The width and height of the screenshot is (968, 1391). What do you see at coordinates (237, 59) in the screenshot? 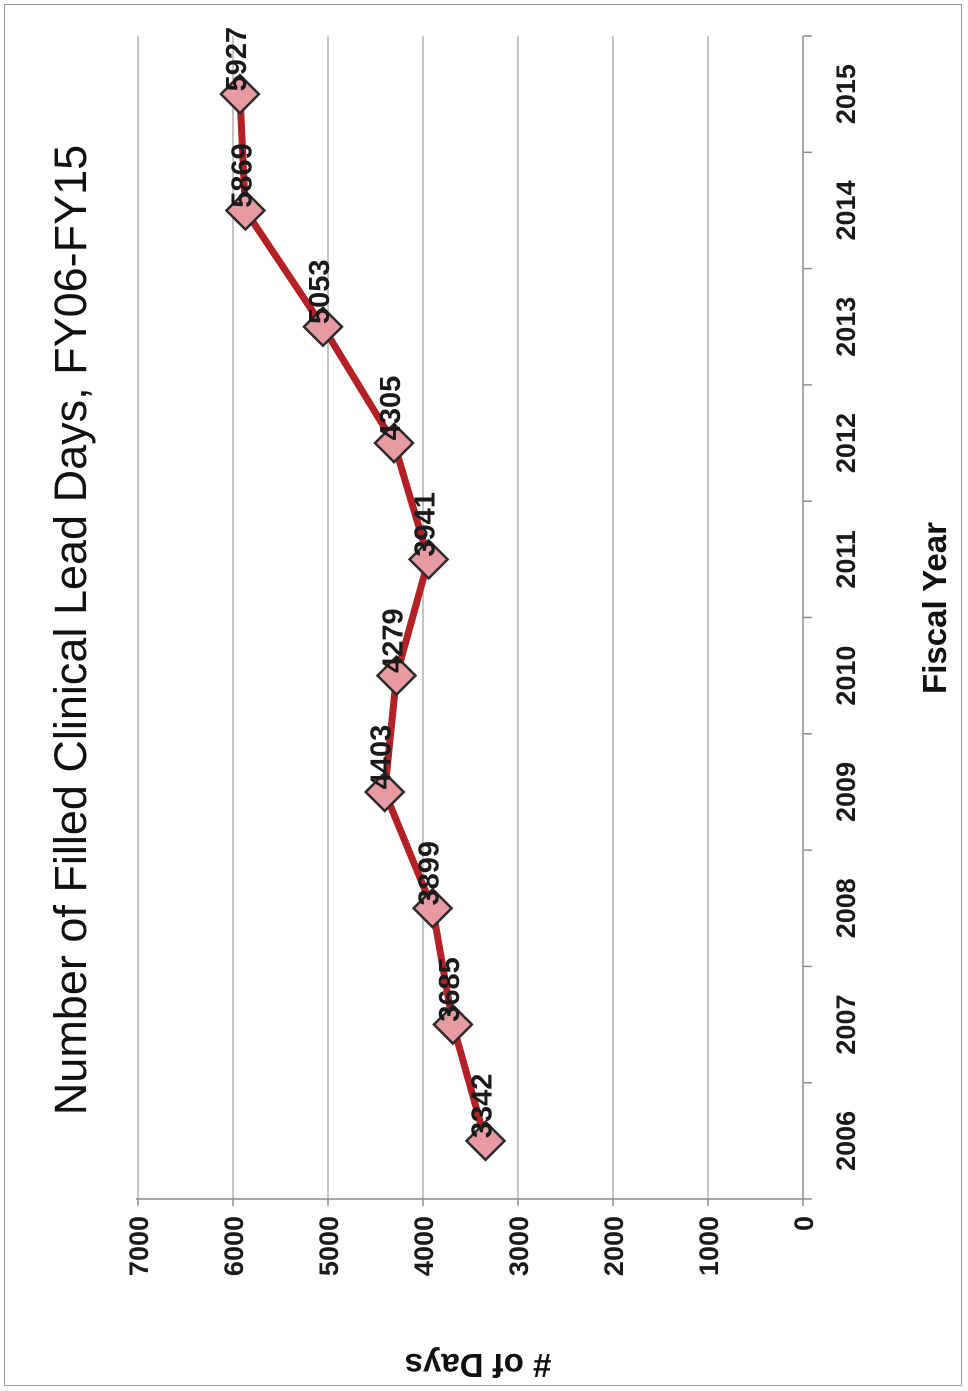
I see `data-label: 5927` at bounding box center [237, 59].